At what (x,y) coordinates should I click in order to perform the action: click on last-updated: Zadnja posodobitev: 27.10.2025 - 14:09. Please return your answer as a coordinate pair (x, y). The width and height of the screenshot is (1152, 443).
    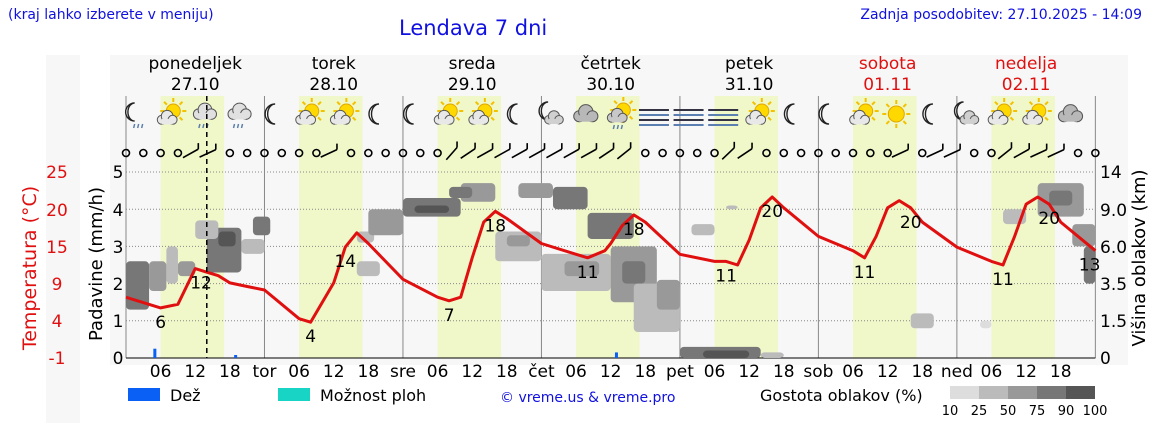
    Looking at the image, I should click on (1001, 15).